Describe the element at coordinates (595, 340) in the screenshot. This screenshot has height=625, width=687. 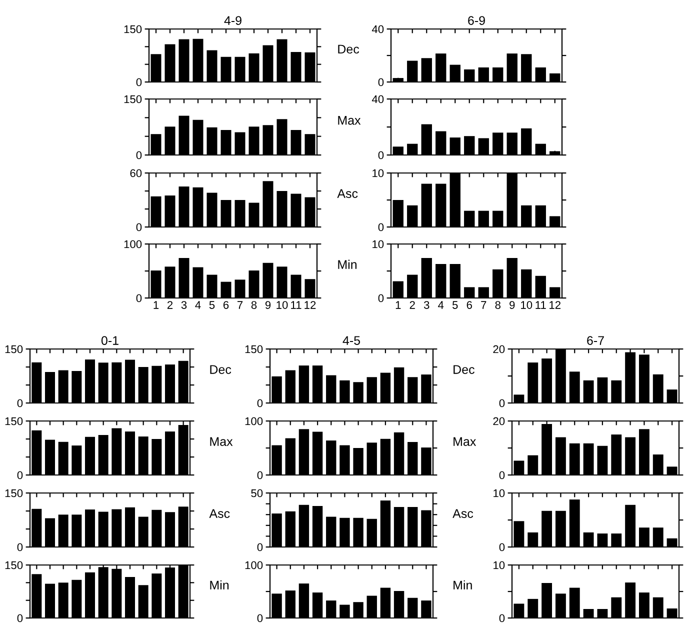
I see `chart-title: 6-7` at that location.